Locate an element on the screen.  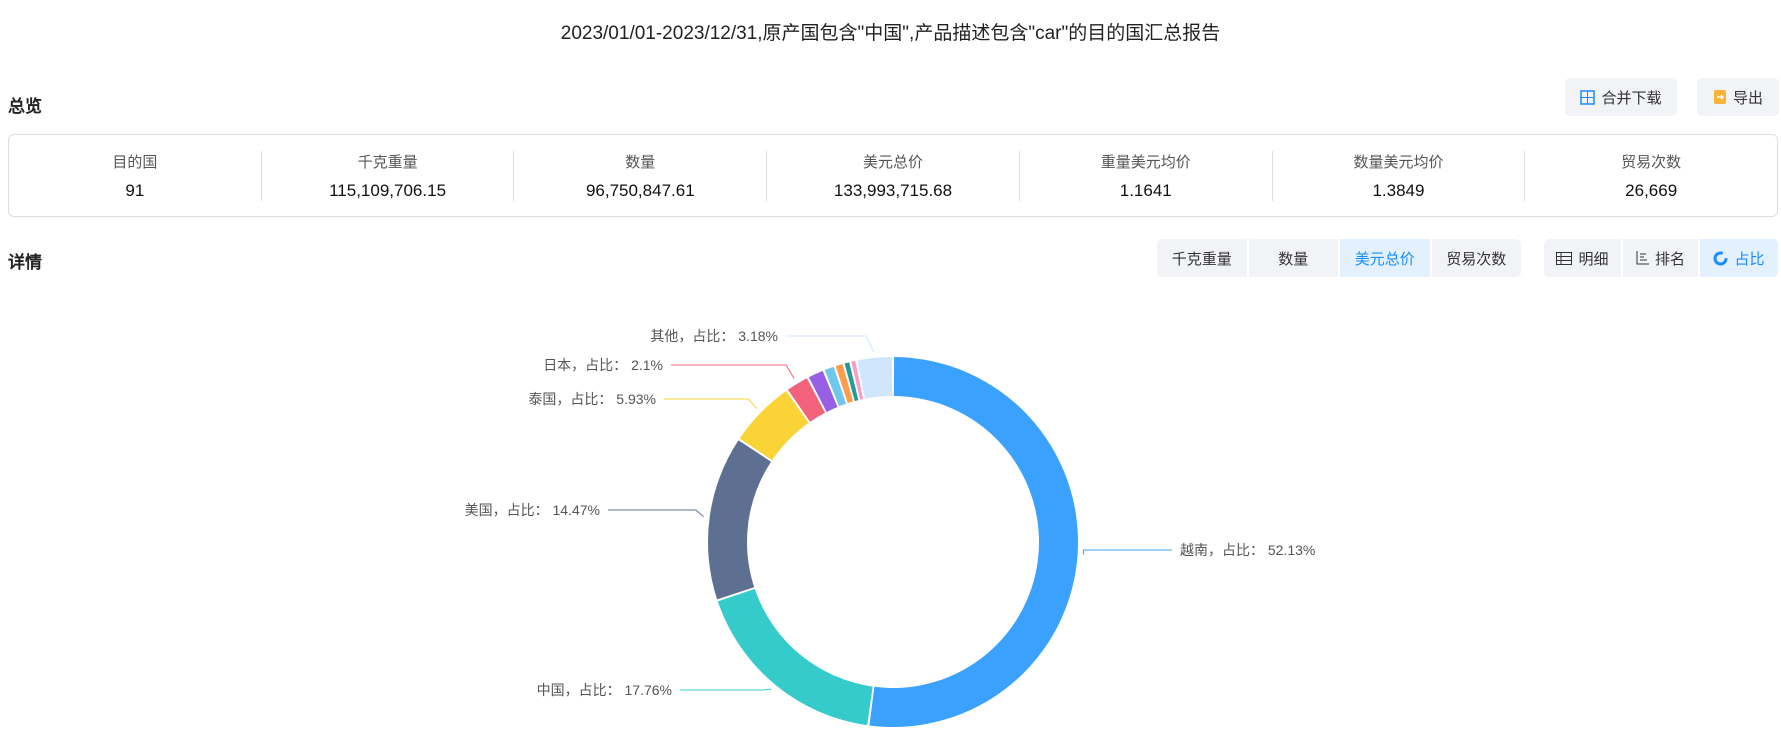
metric-tabs: 千克重量 数量 美元总价 贸易次数 is located at coordinates (1339, 258).